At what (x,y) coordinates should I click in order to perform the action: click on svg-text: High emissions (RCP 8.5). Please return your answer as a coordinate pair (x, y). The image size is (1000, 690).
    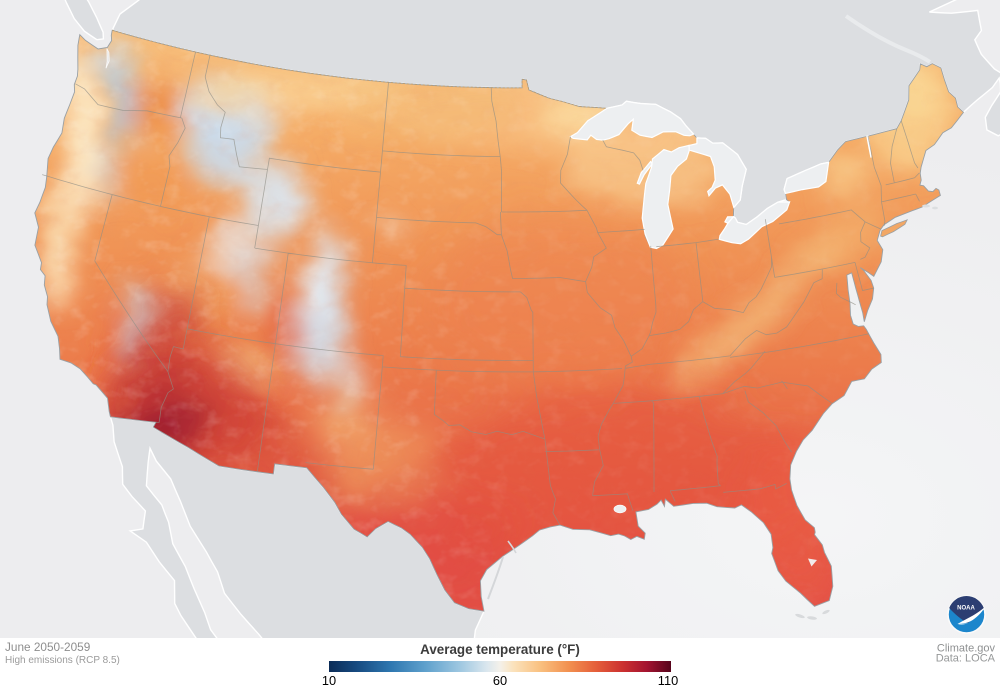
    Looking at the image, I should click on (62, 660).